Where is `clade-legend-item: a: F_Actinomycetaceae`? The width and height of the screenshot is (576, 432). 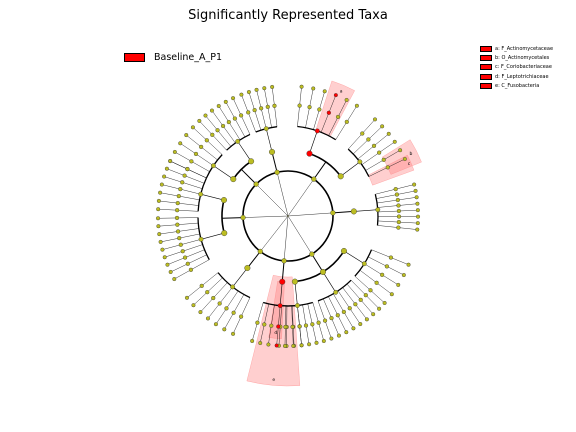 clade-legend-item: a: F_Actinomycetaceae is located at coordinates (516, 48).